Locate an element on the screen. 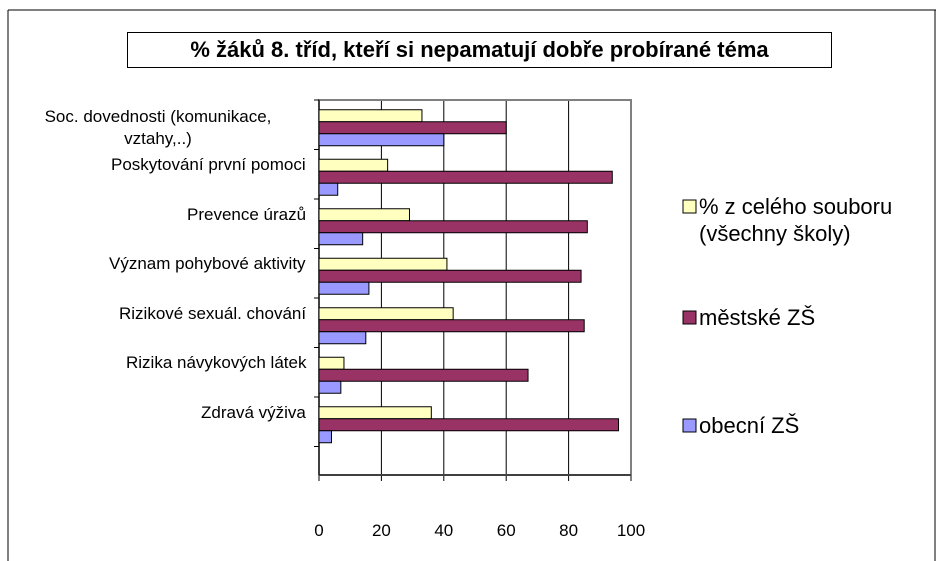 The width and height of the screenshot is (939, 561). x-tick-label: 20 is located at coordinates (381, 530).